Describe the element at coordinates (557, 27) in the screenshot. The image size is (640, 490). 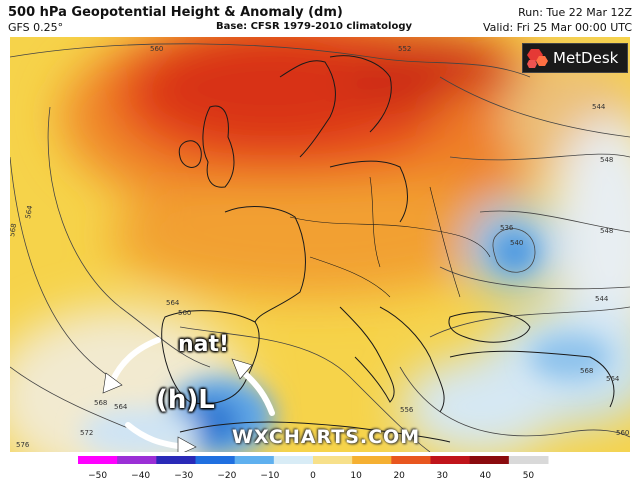
I see `valid-label: Valid: Fri 25 Mar 00:00 UTC` at that location.